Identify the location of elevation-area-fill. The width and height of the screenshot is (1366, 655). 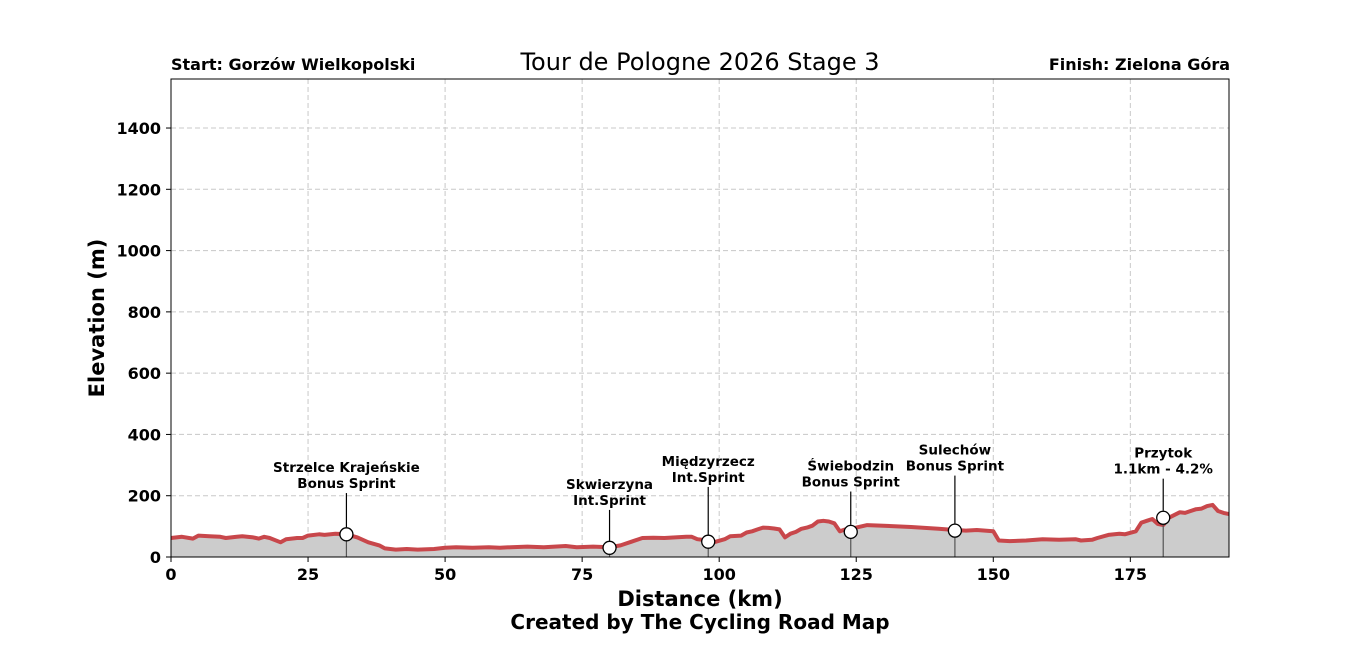
(700, 530).